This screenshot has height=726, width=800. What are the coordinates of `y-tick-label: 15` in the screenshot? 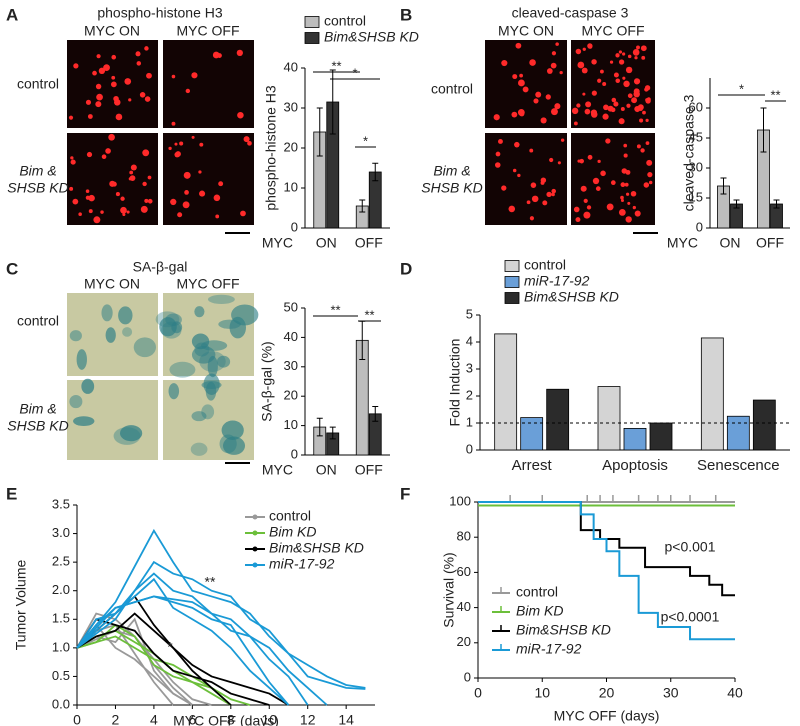 It's located at (696, 196).